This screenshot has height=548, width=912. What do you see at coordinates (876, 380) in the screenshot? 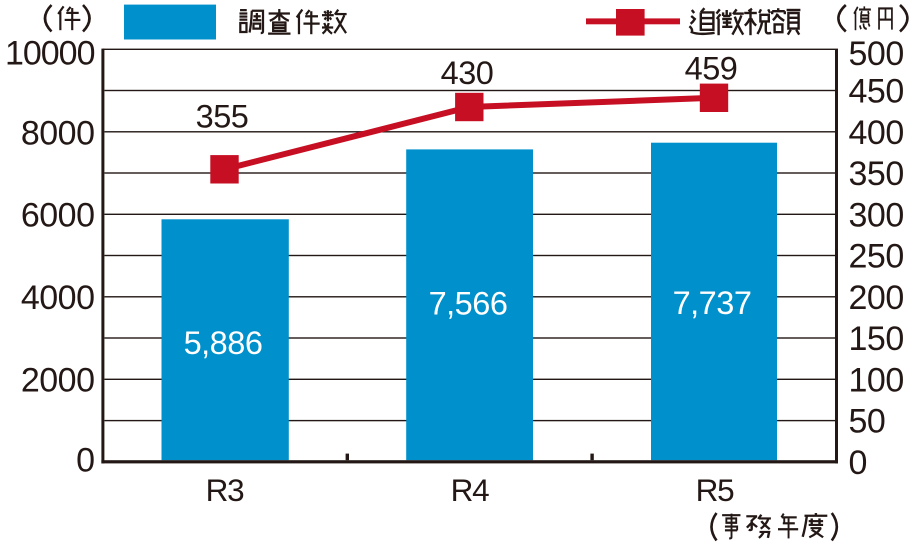
I see `svg-text: 100` at bounding box center [876, 380].